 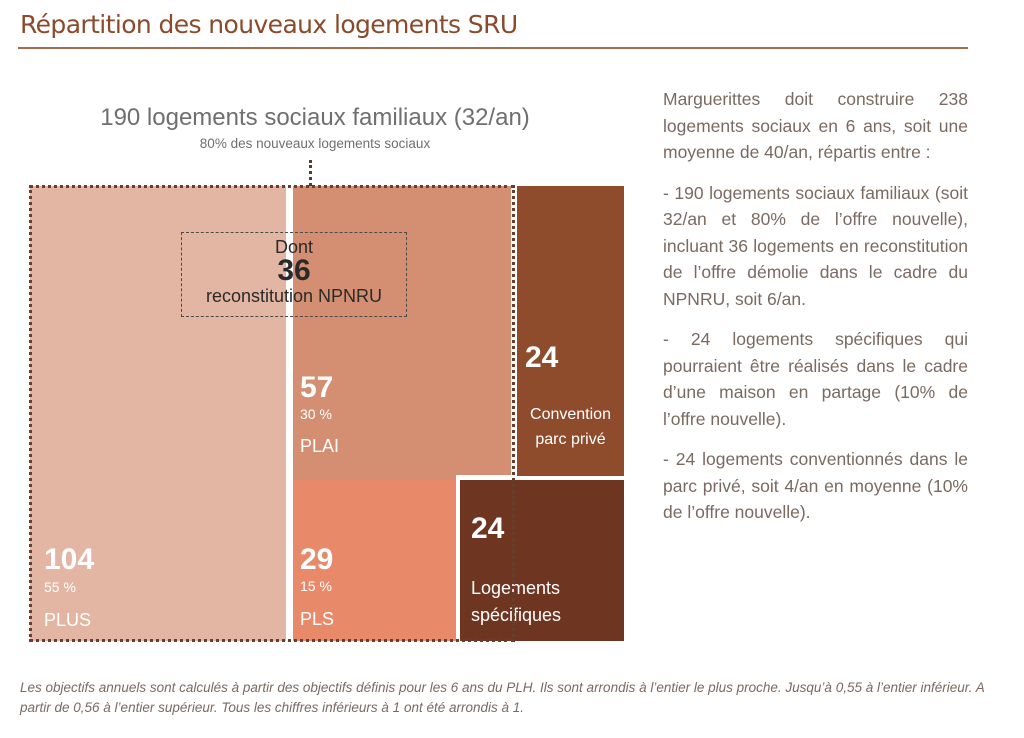 What do you see at coordinates (317, 559) in the screenshot?
I see `pls-value: 29` at bounding box center [317, 559].